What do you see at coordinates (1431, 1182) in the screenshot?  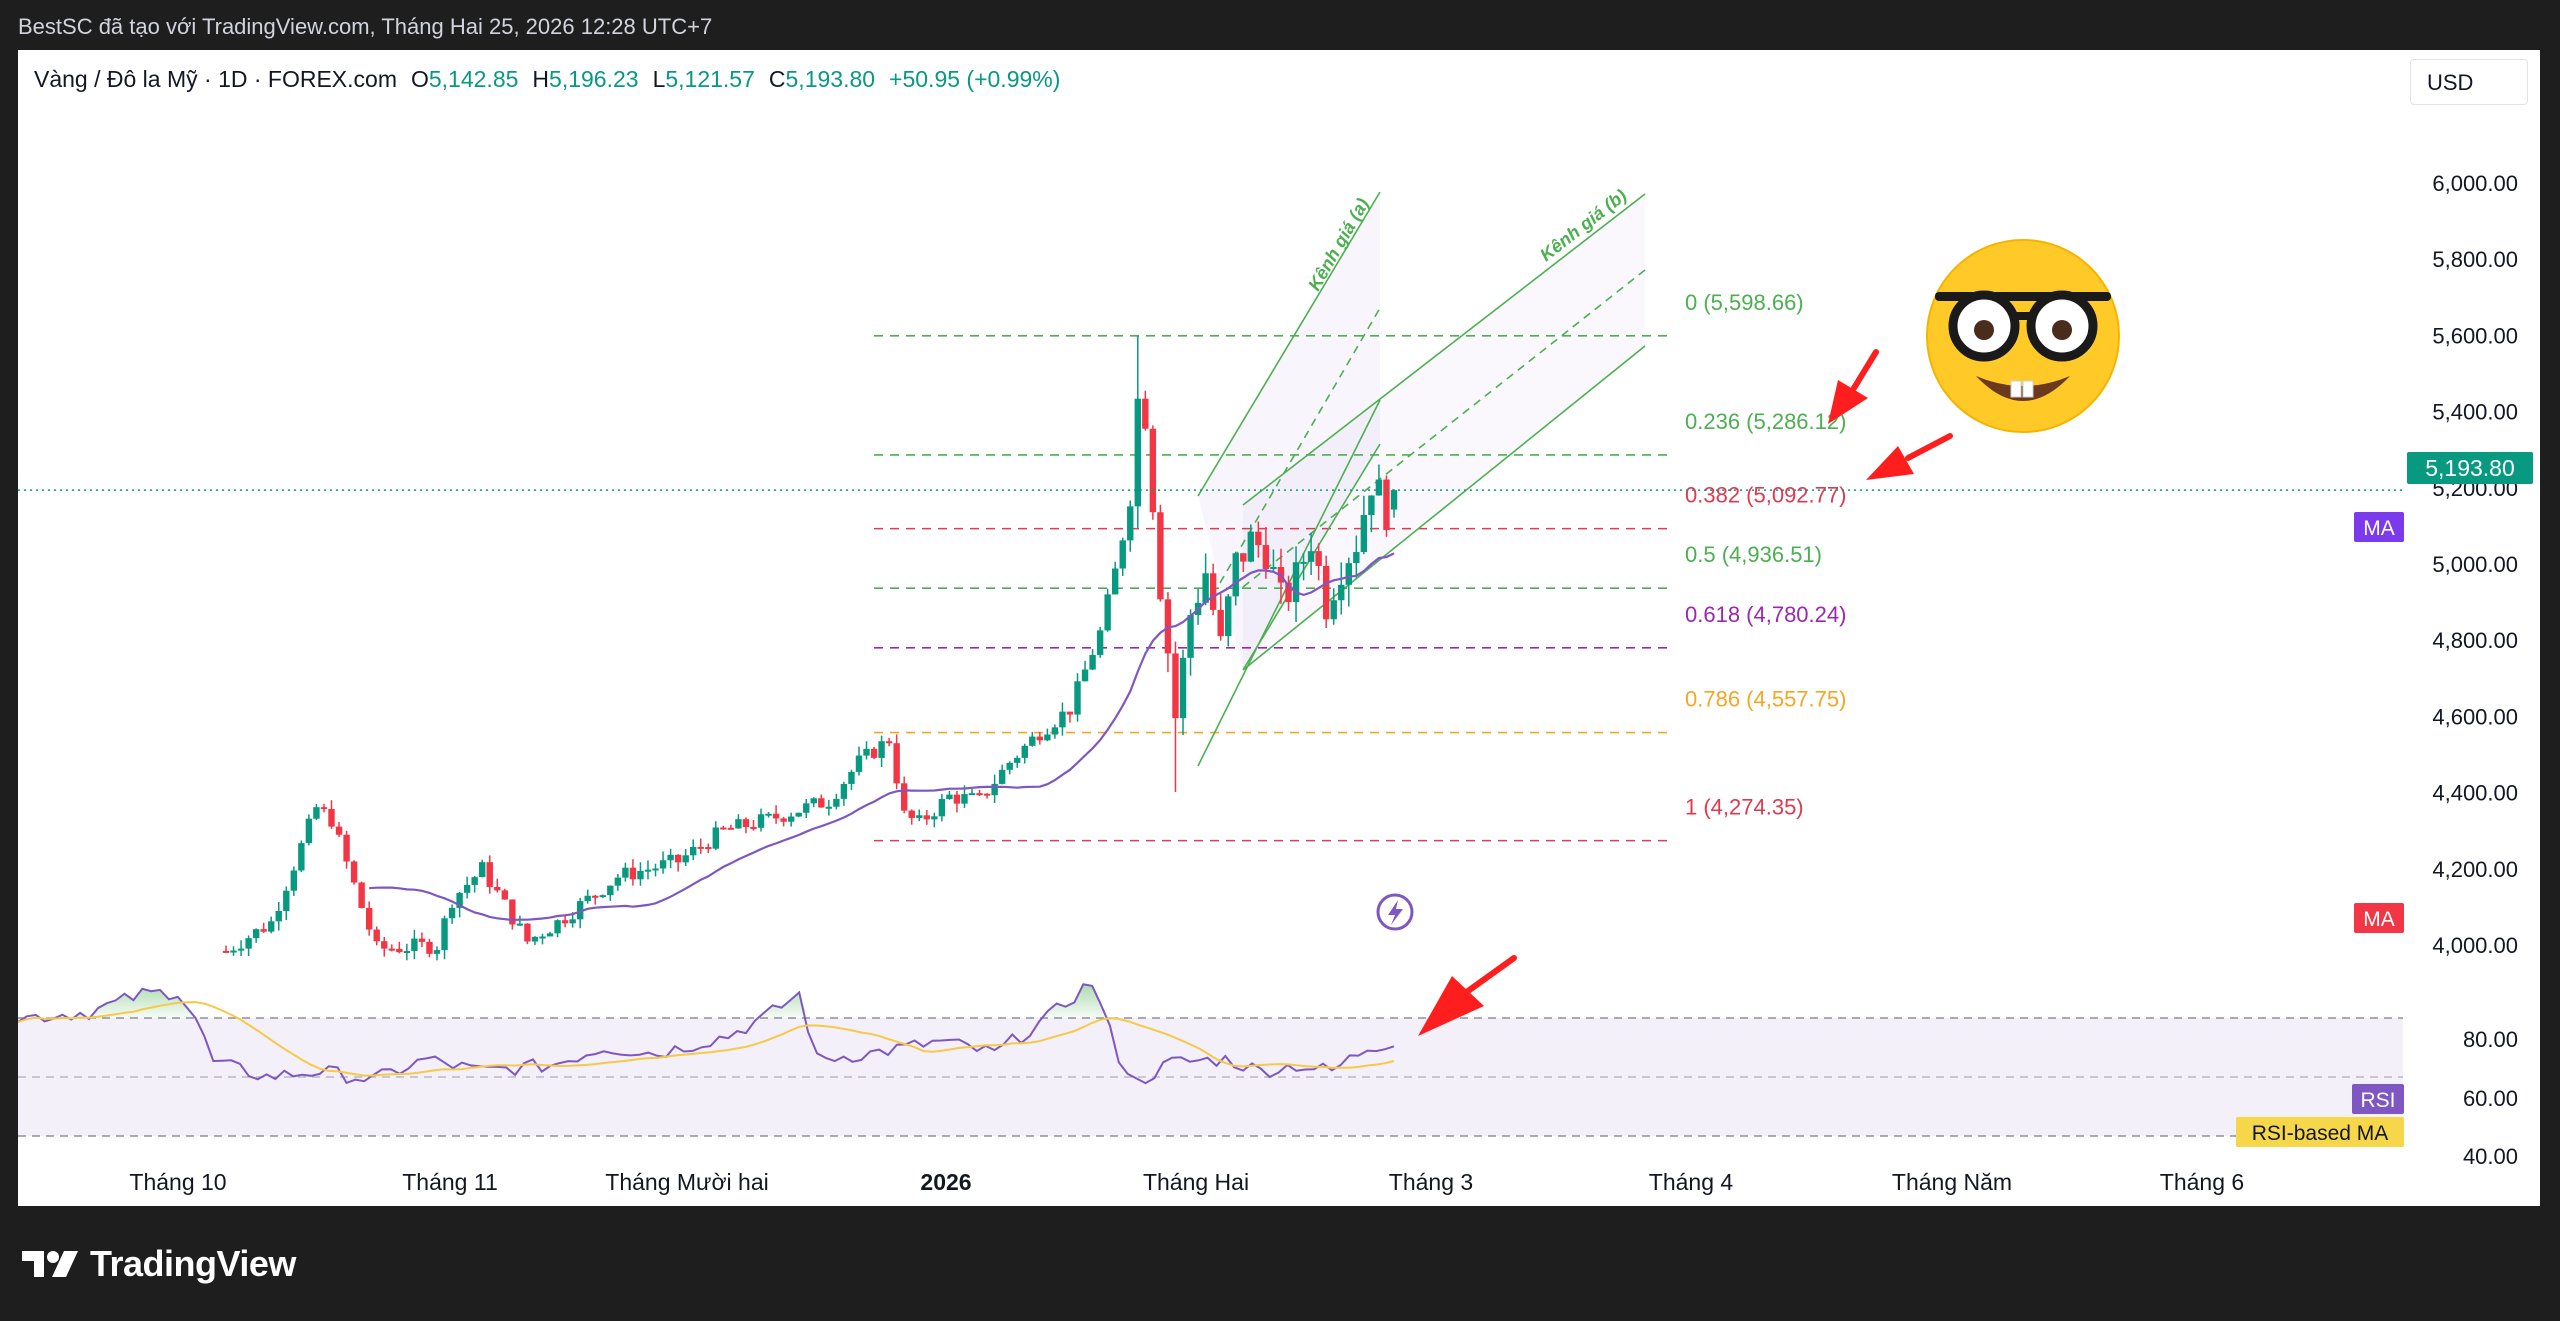 I see `time-label-mar: Tháng 3` at bounding box center [1431, 1182].